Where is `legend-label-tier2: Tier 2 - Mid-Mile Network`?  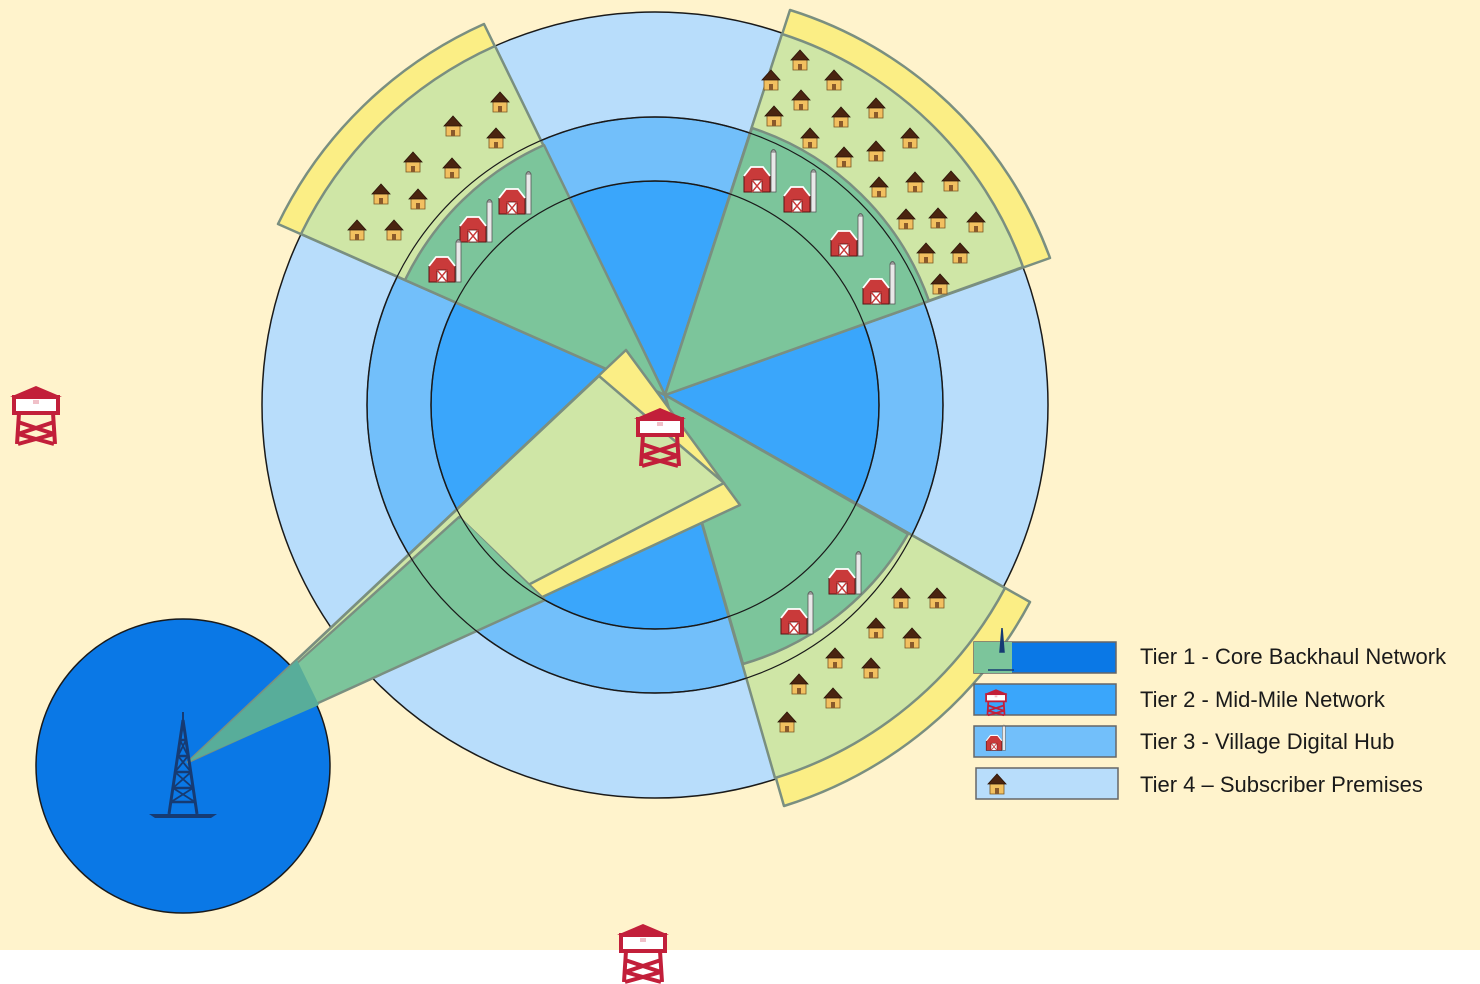 legend-label-tier2: Tier 2 - Mid-Mile Network is located at coordinates (1262, 699).